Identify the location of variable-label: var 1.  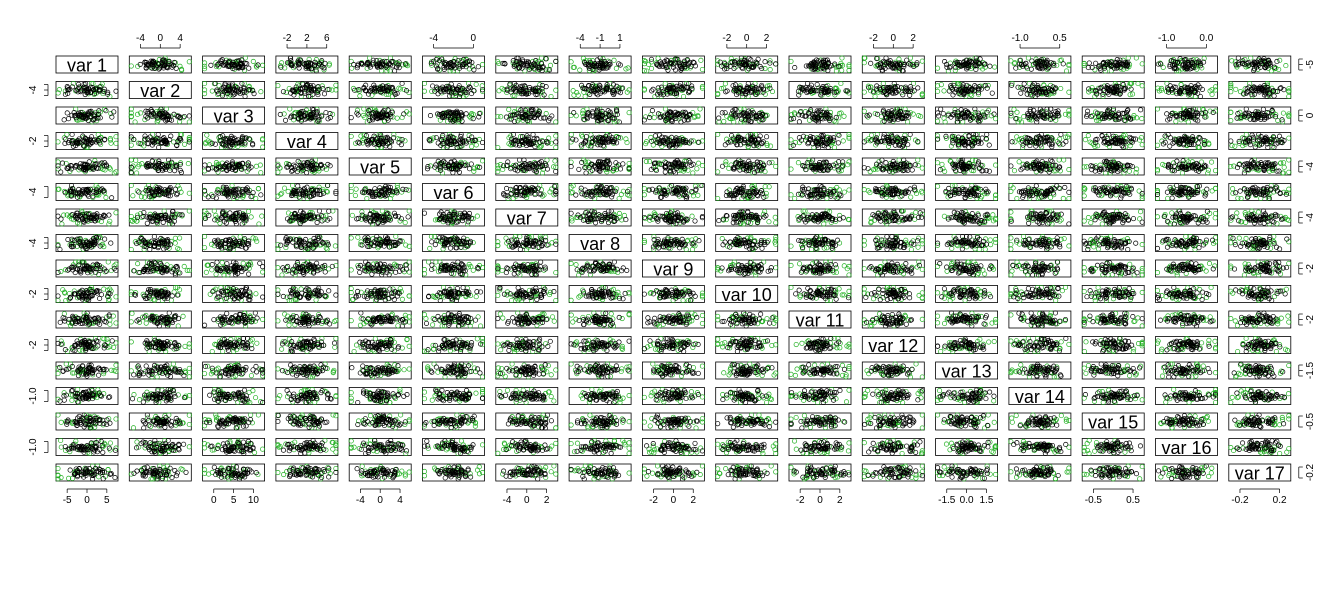
(87, 66).